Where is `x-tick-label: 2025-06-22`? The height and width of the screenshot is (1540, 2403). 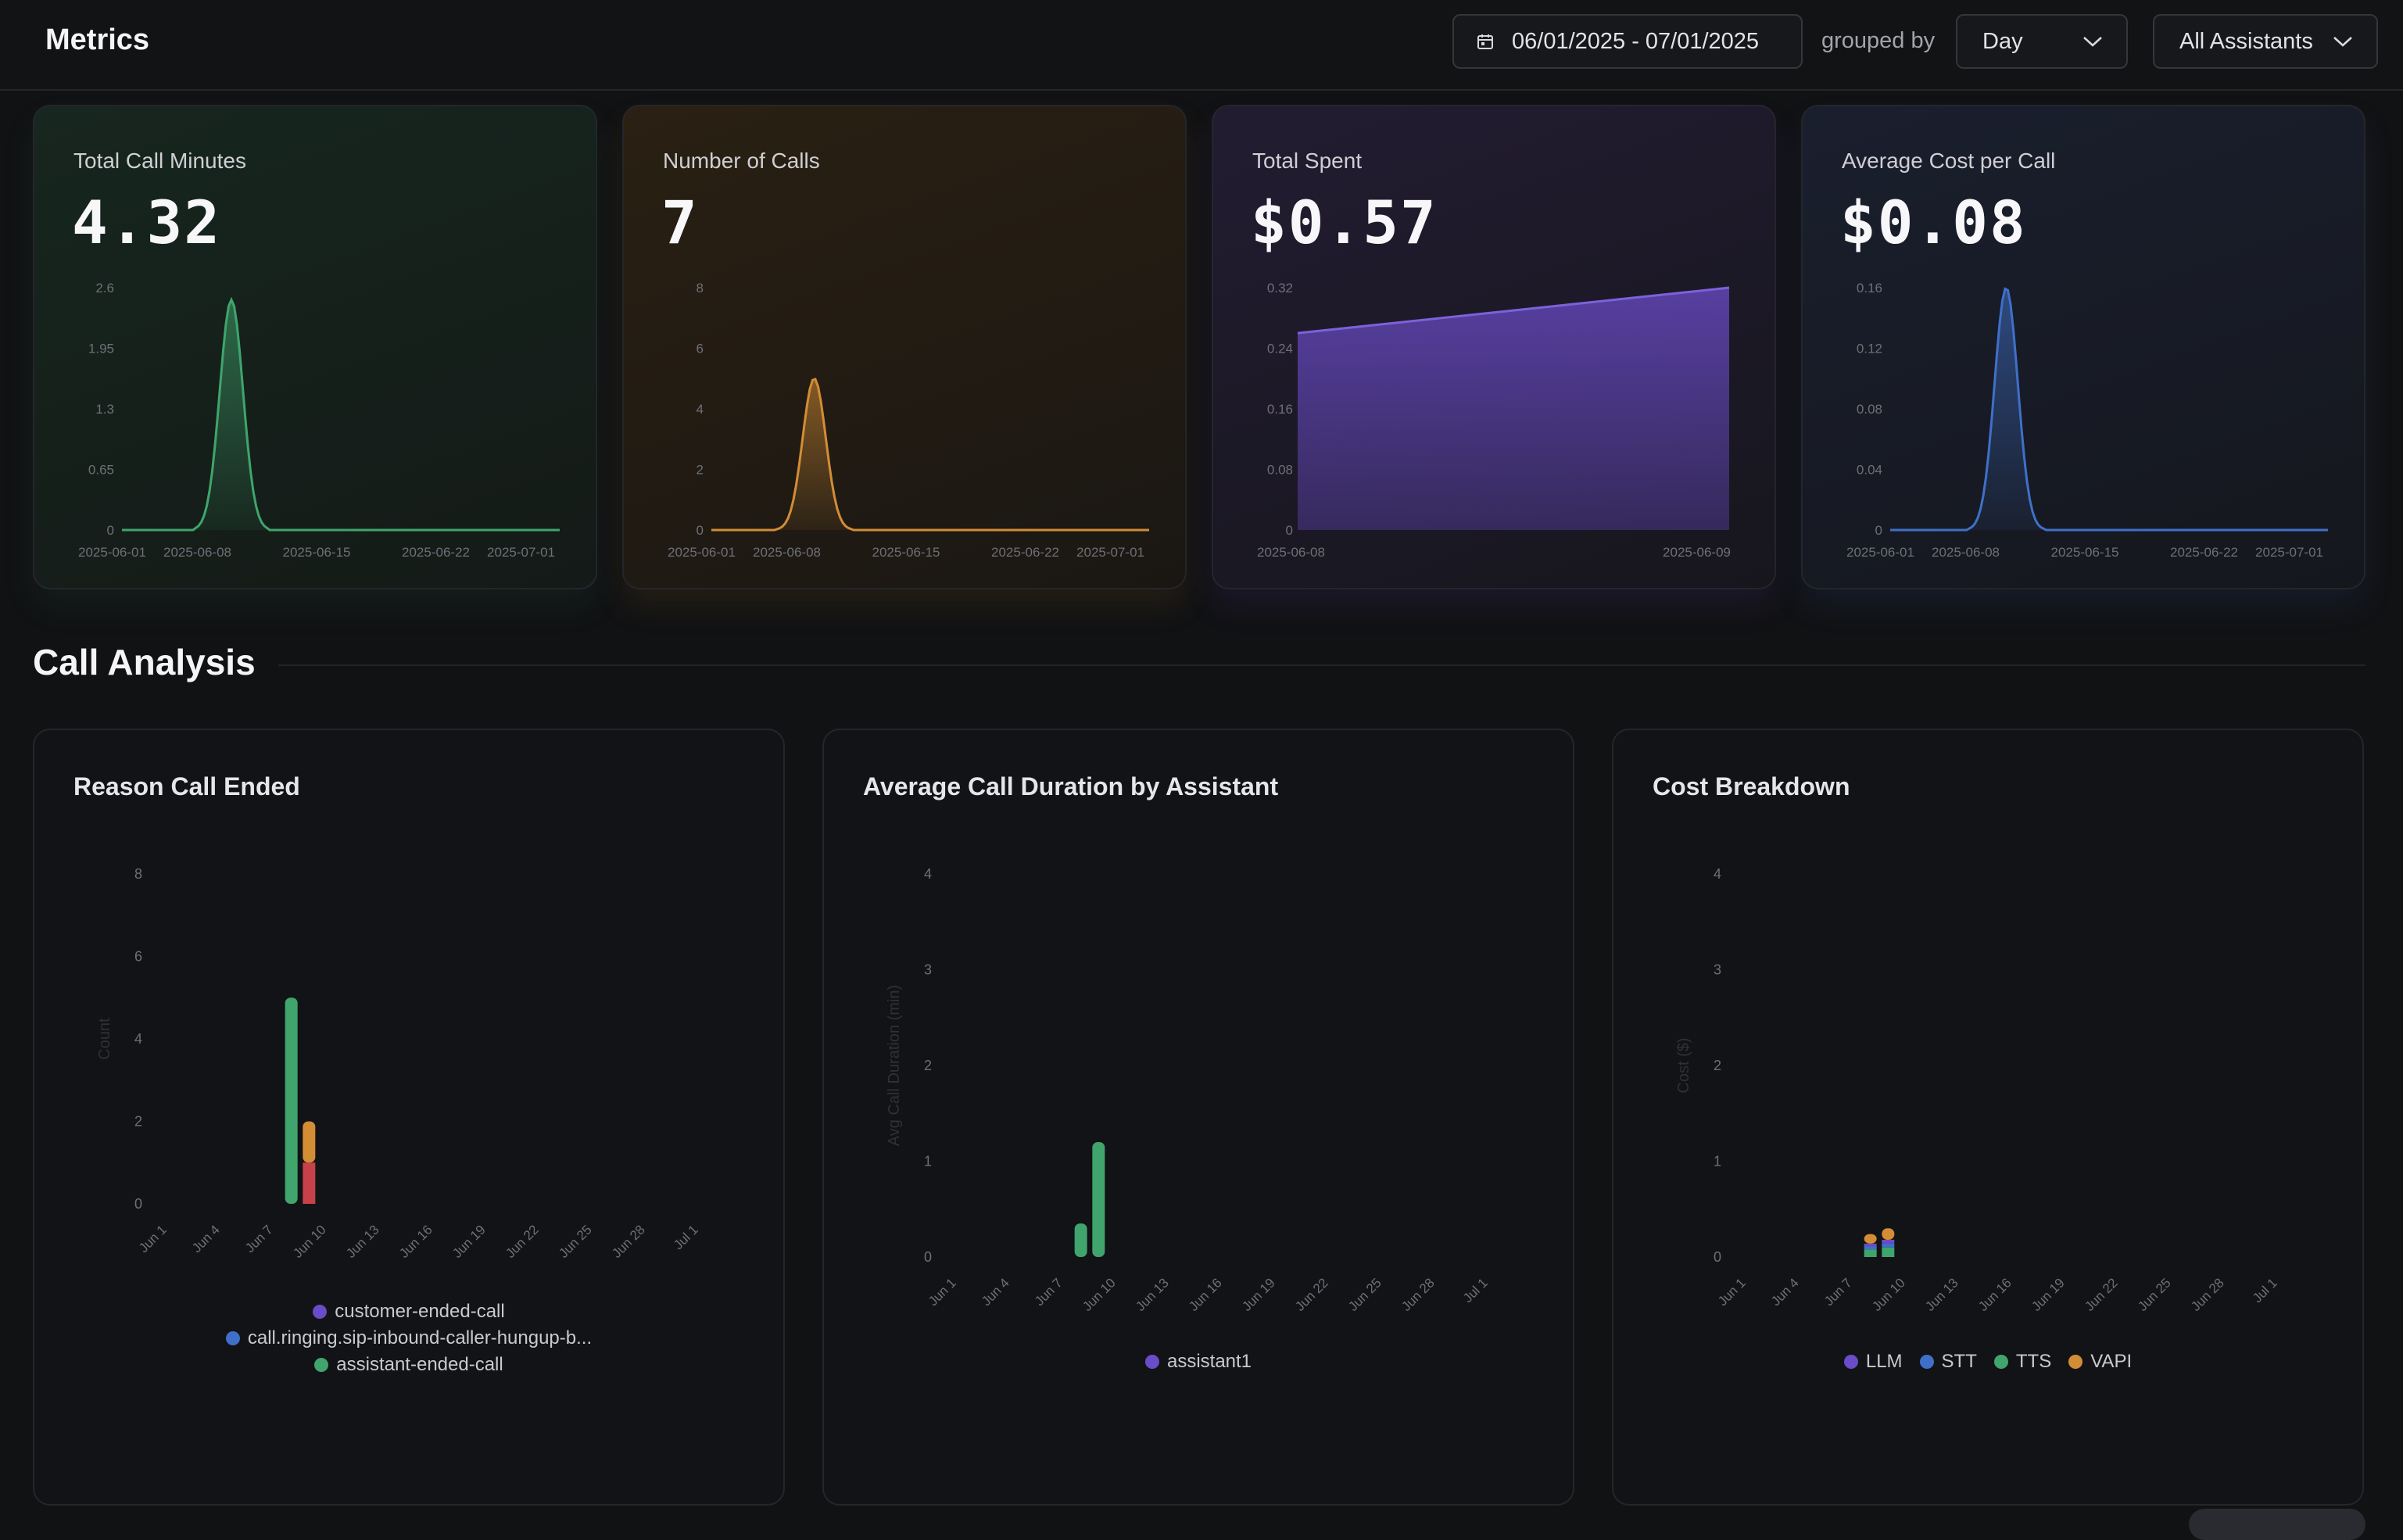 x-tick-label: 2025-06-22 is located at coordinates (2204, 552).